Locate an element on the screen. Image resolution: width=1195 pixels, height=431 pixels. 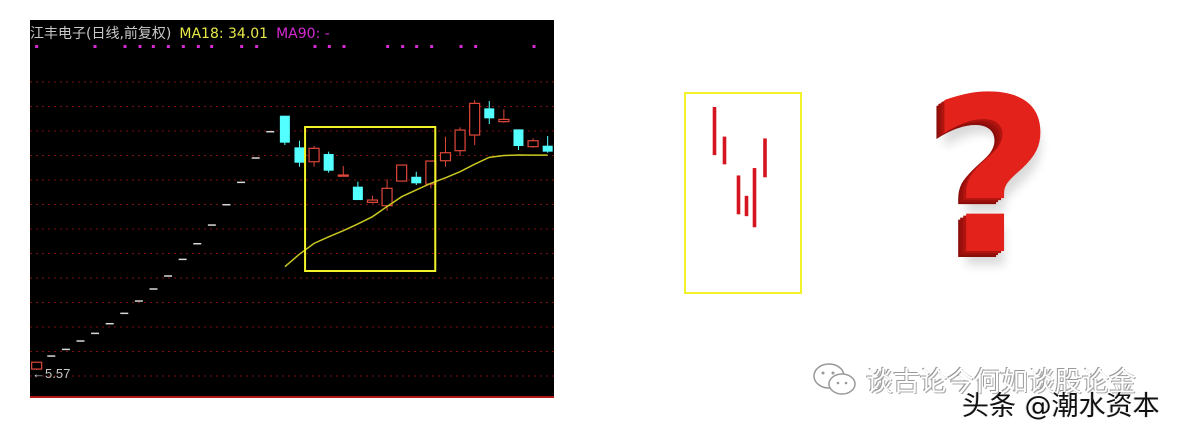
ma18-line is located at coordinates (416, 211).